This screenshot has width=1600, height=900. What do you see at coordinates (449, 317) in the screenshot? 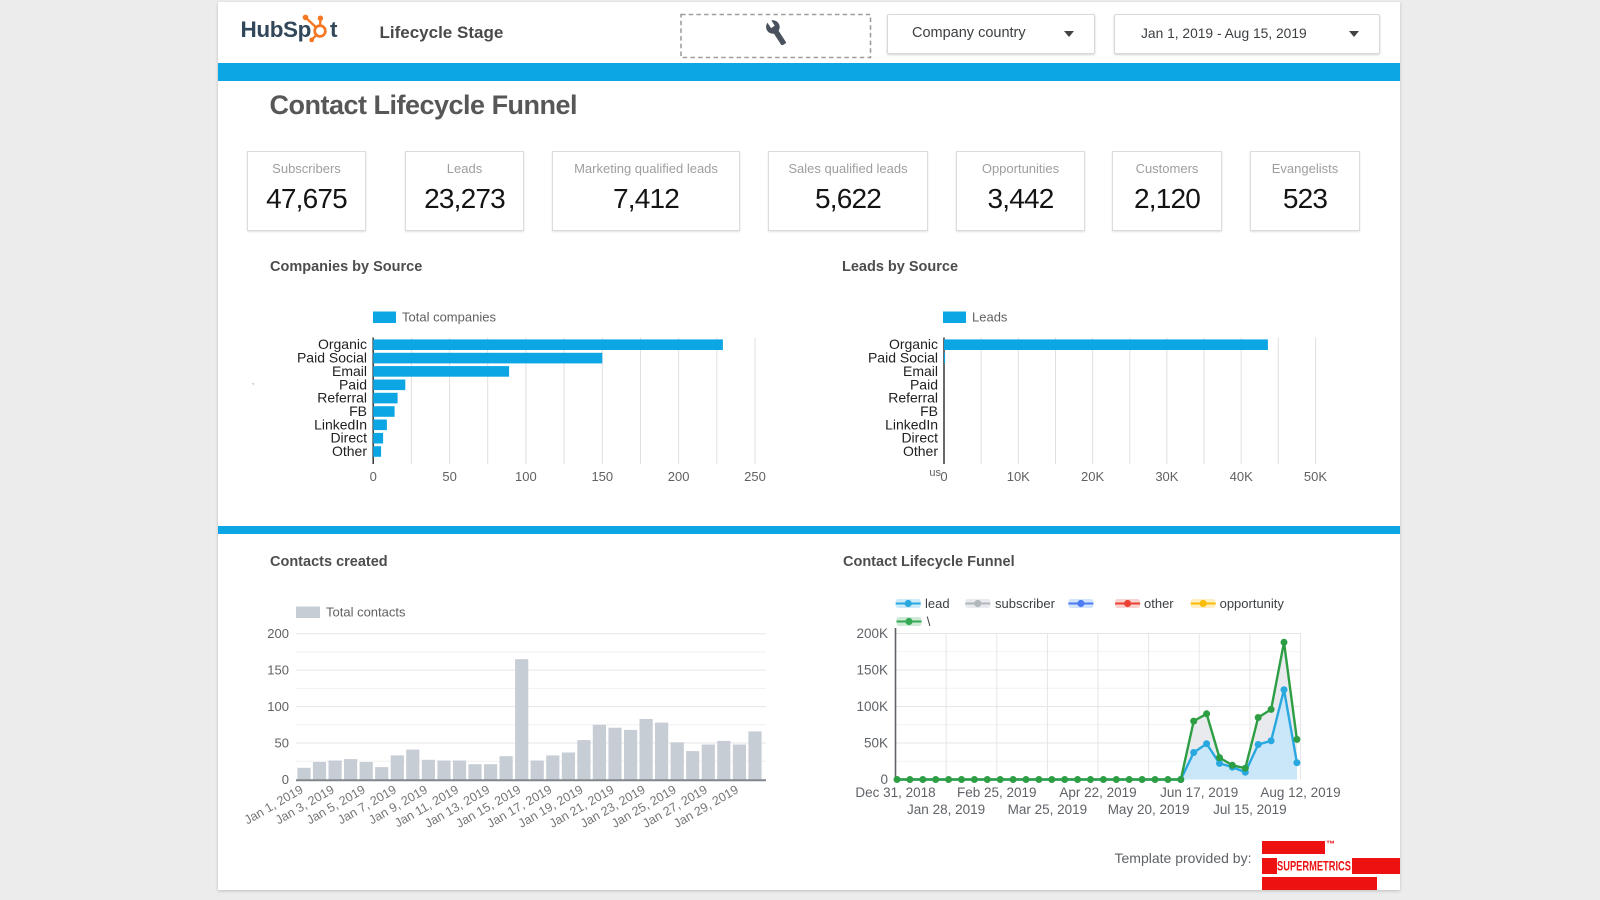
I see `svg-text: Total companies` at bounding box center [449, 317].